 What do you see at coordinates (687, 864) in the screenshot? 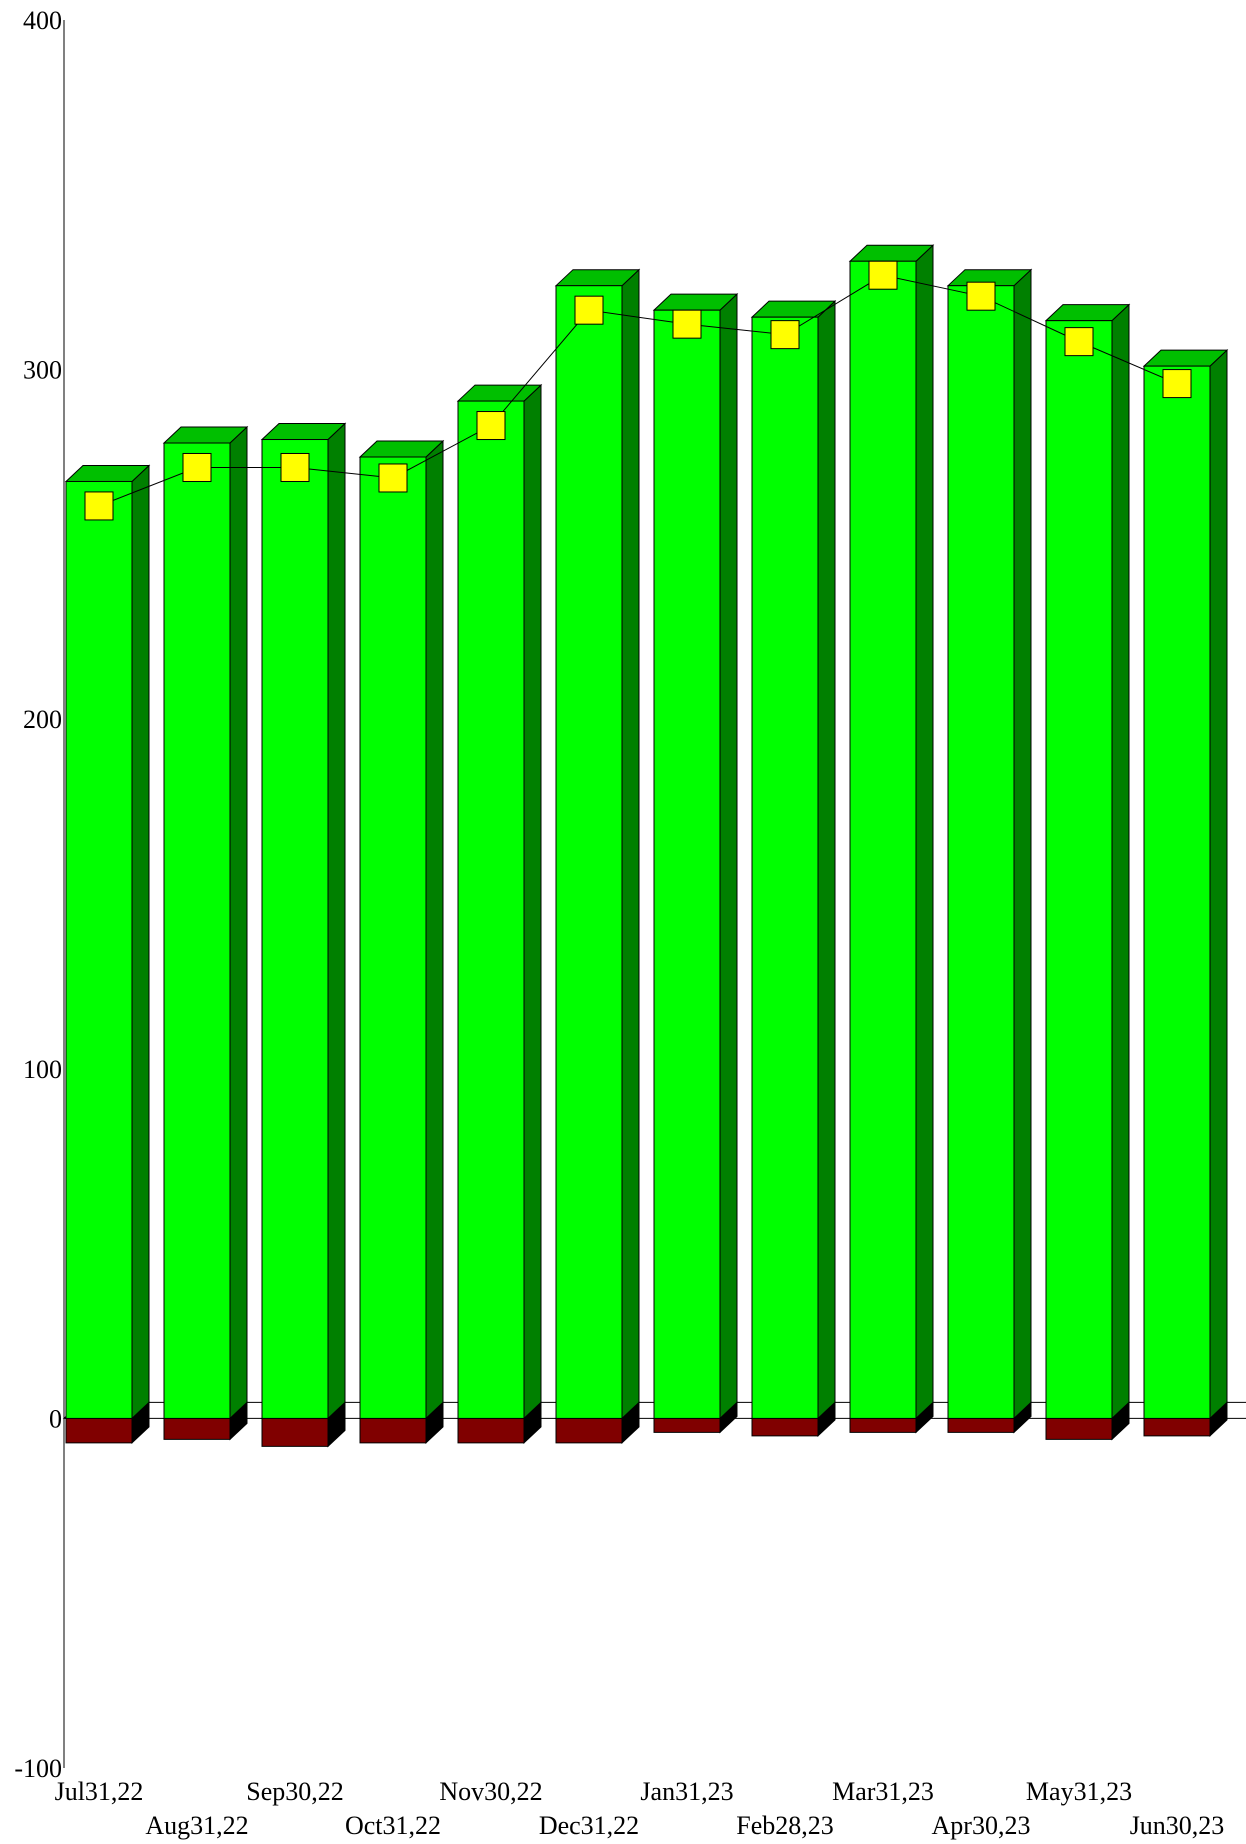
I see `bar-positive-6-front` at bounding box center [687, 864].